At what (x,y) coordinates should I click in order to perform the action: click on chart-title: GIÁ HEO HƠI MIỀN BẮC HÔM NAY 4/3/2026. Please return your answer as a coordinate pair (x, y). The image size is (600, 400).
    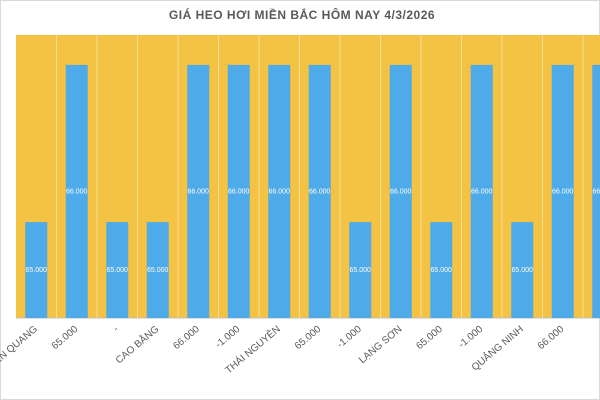
    Looking at the image, I should click on (302, 14).